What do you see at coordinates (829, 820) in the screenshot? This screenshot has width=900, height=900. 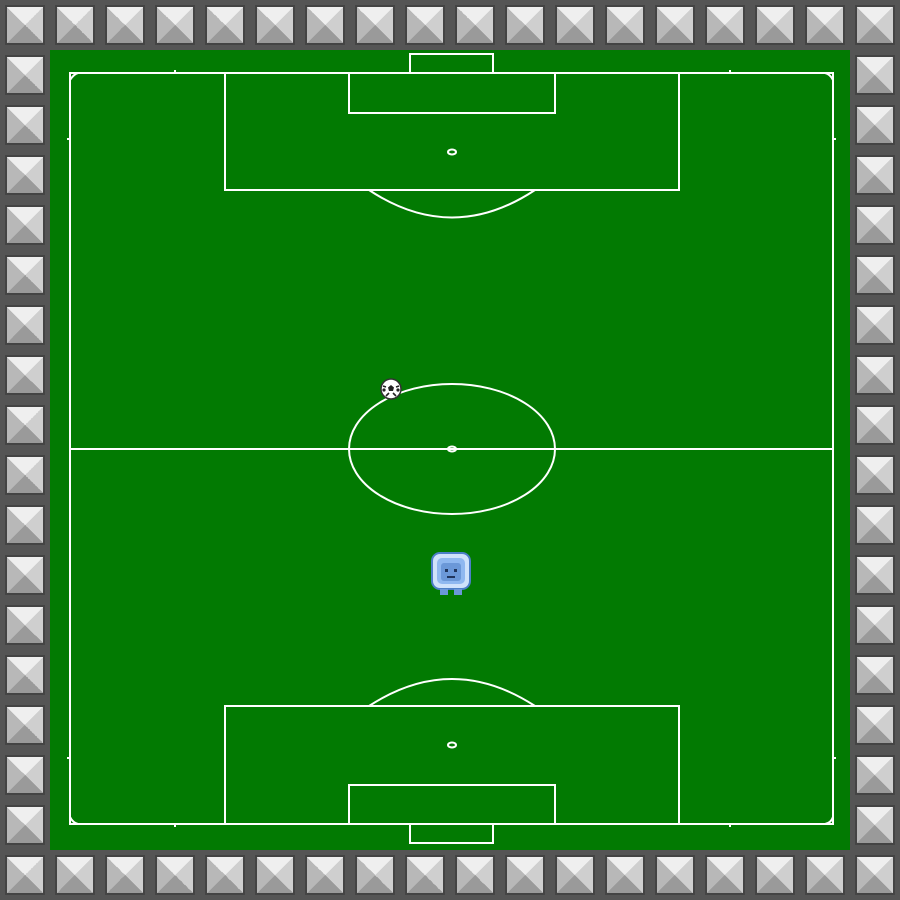 I see `corner-arc-bottom-right` at bounding box center [829, 820].